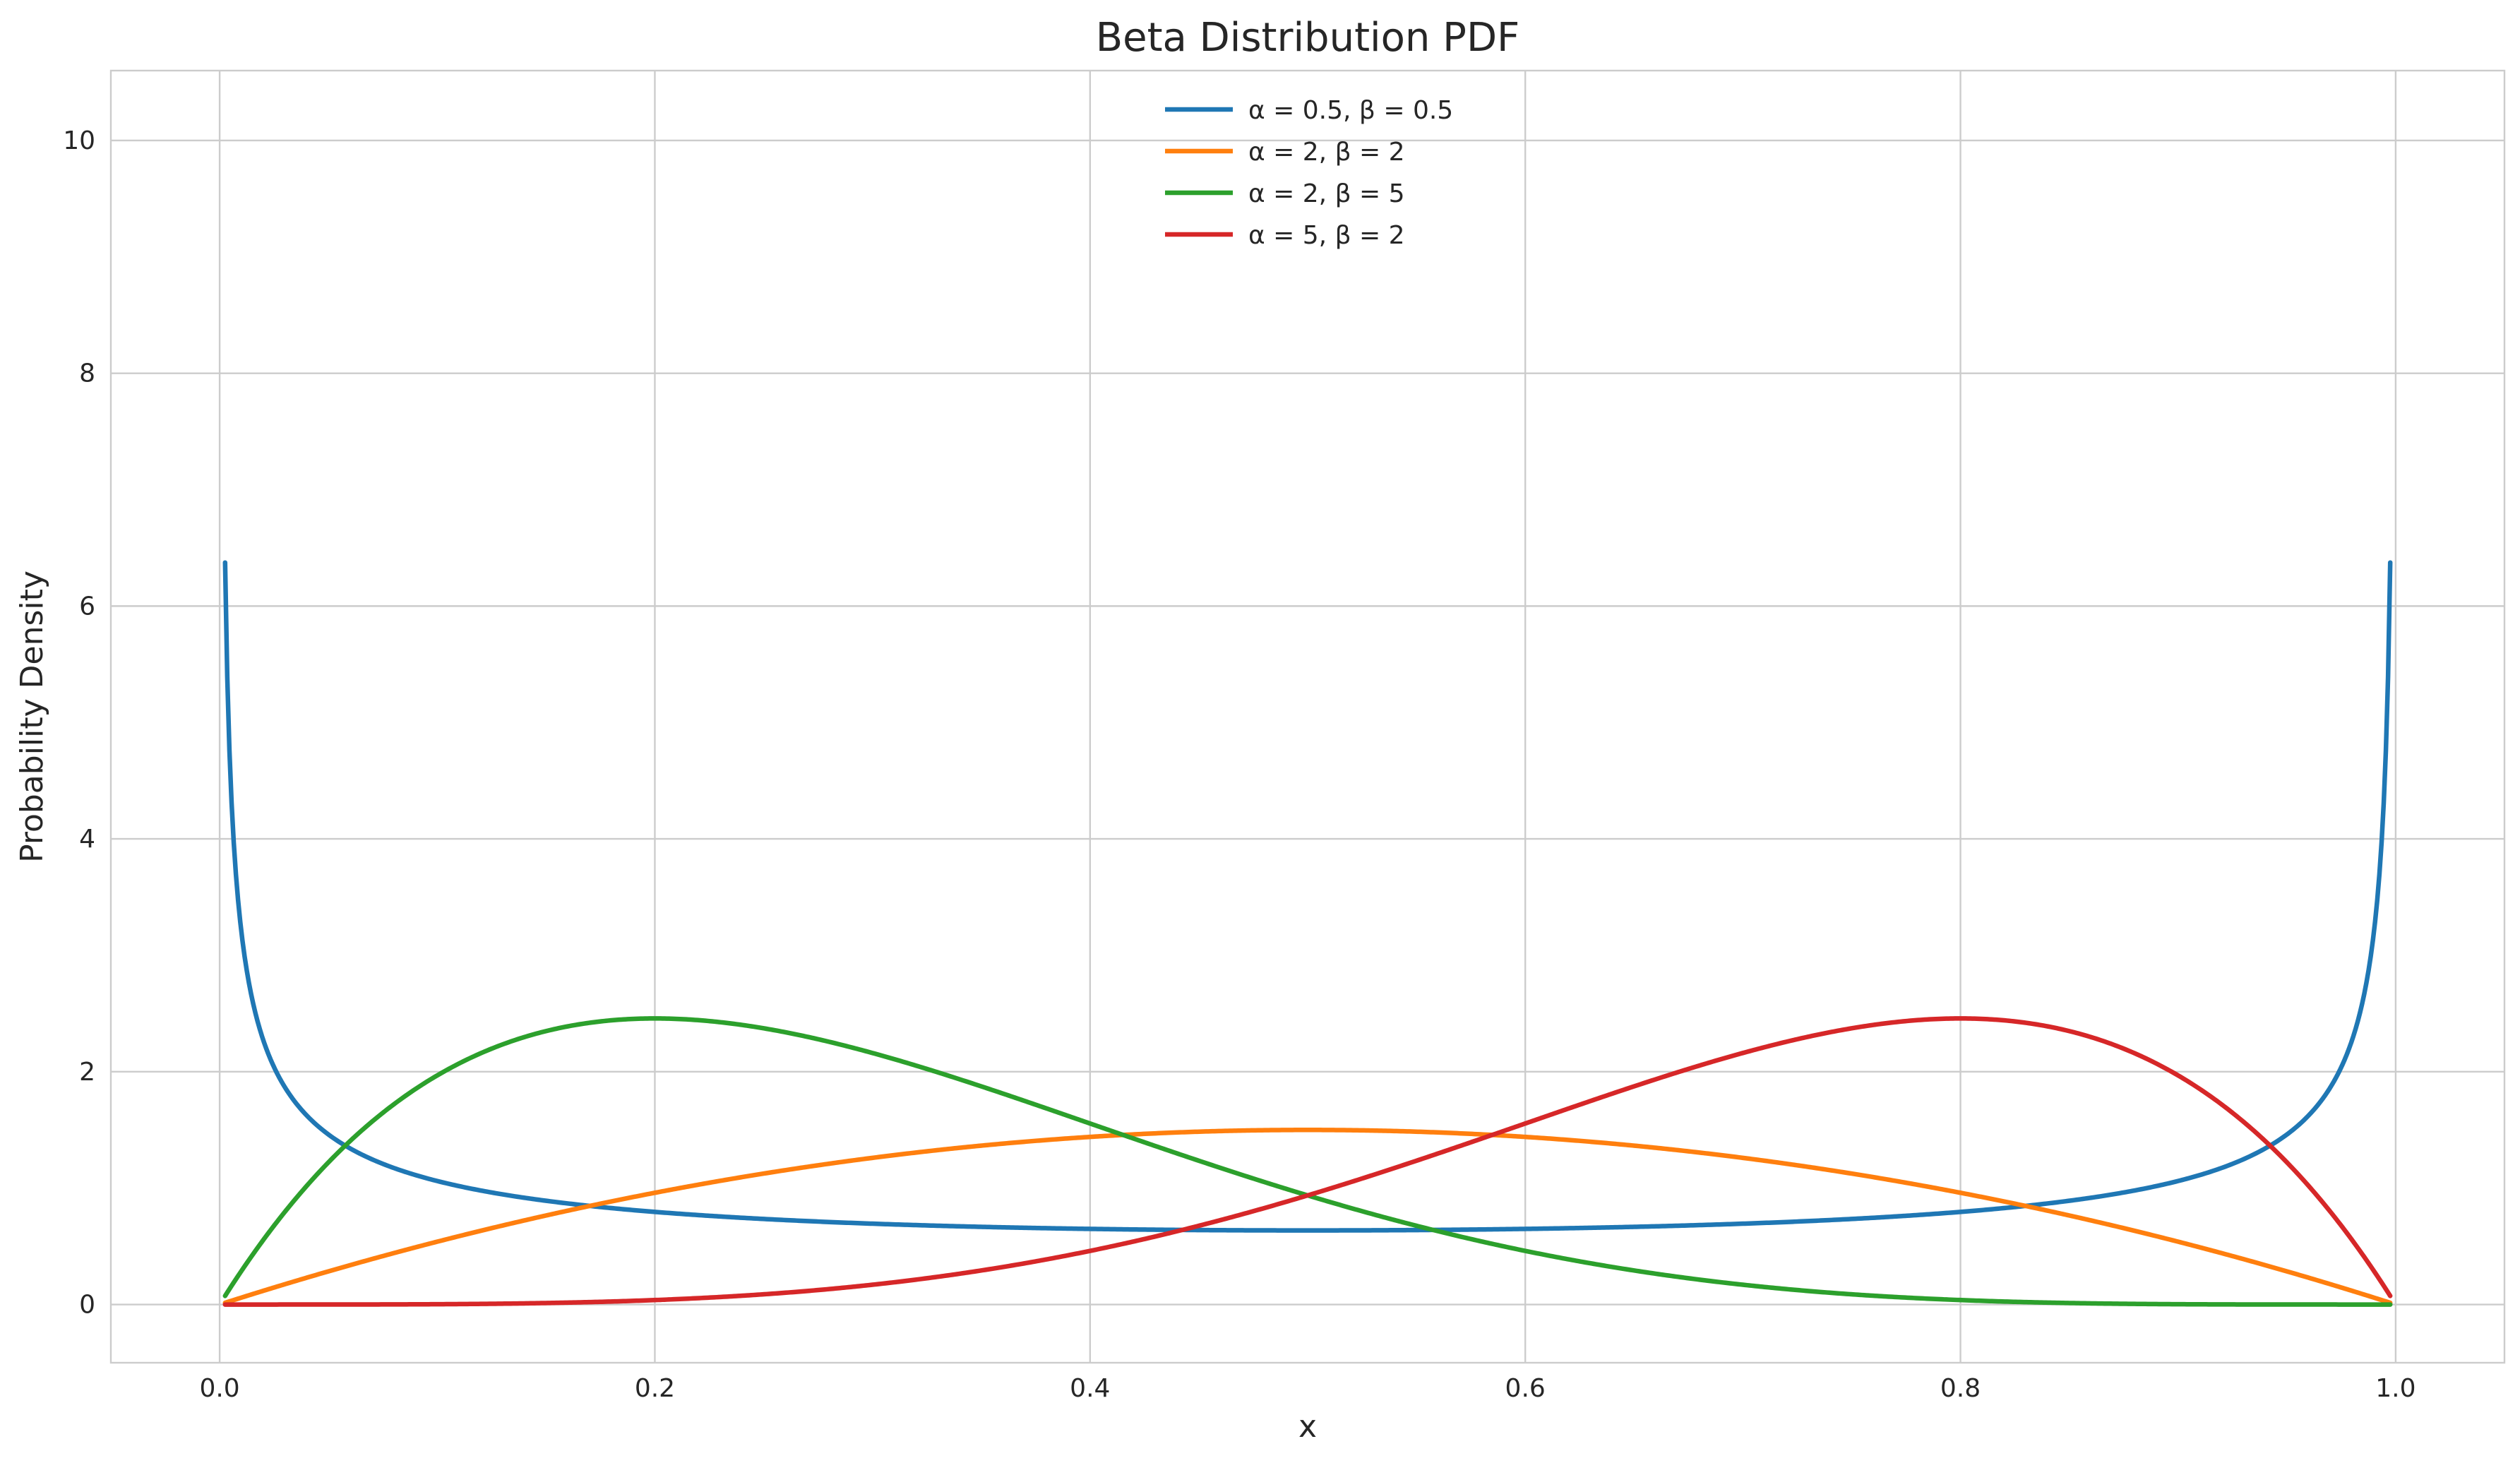 The image size is (2520, 1463). What do you see at coordinates (2396, 1388) in the screenshot?
I see `x-tick-label: 1.0` at bounding box center [2396, 1388].